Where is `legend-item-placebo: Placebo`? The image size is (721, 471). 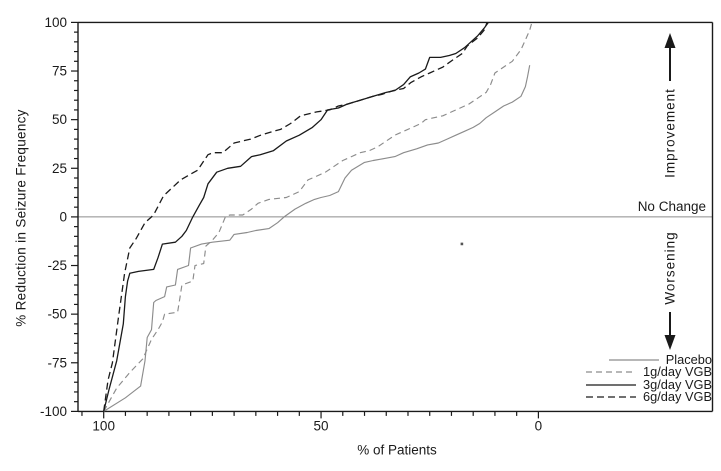 legend-item-placebo: Placebo is located at coordinates (632, 359).